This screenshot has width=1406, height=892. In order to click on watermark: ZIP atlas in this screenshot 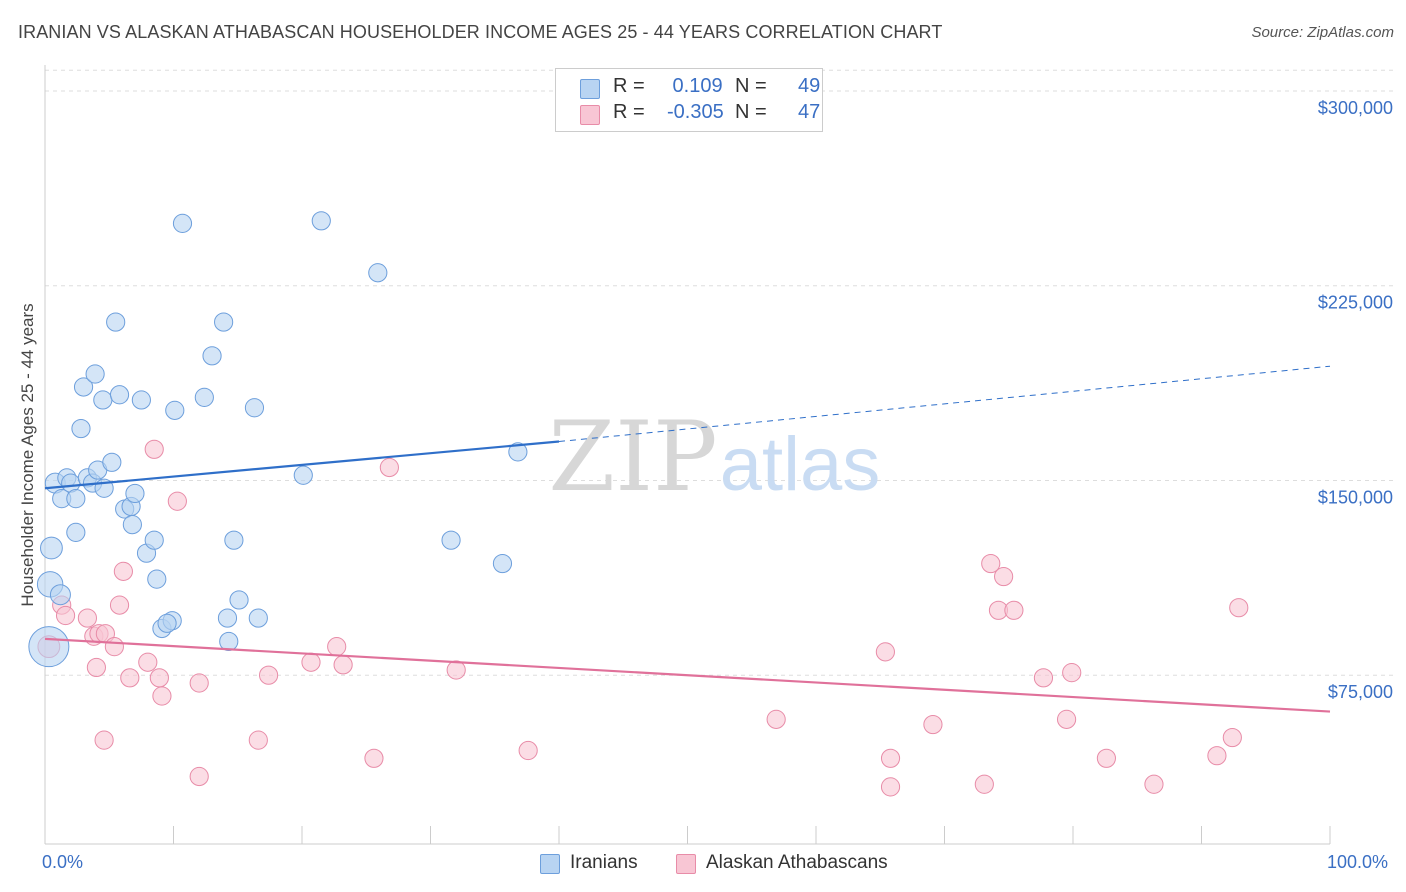, I will do `click(714, 457)`.